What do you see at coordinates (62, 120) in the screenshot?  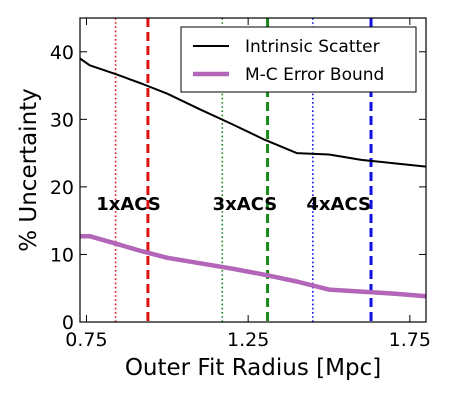 I see `y-tick-label-3: 30` at bounding box center [62, 120].